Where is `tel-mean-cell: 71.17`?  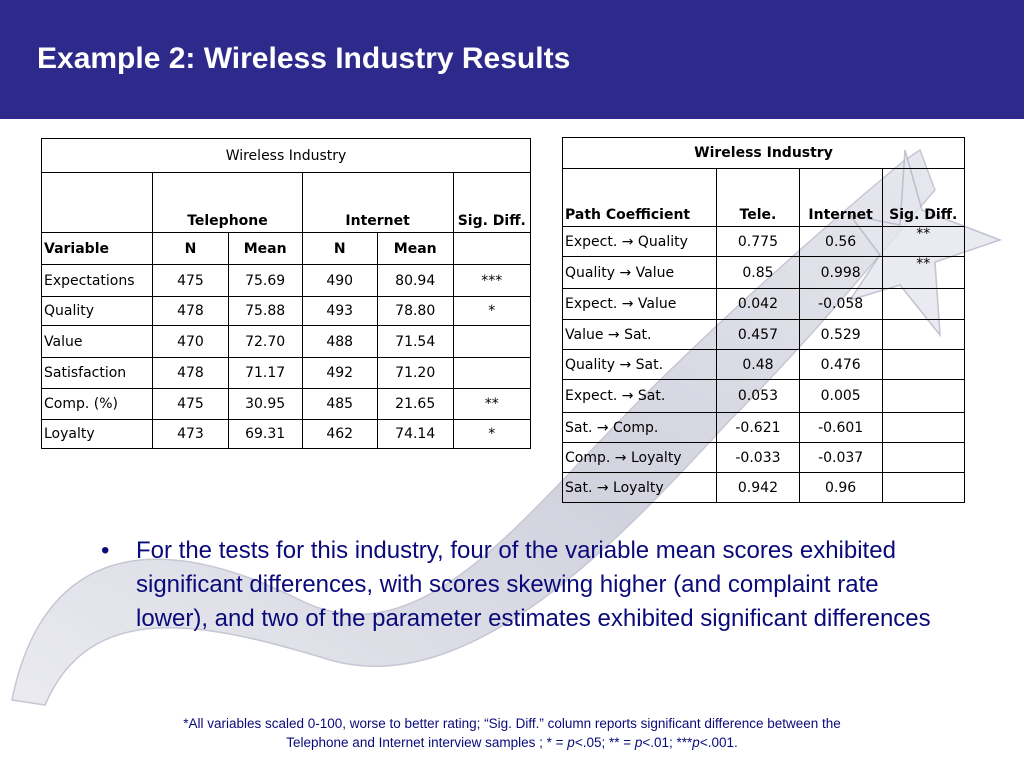
tel-mean-cell: 71.17 is located at coordinates (265, 373).